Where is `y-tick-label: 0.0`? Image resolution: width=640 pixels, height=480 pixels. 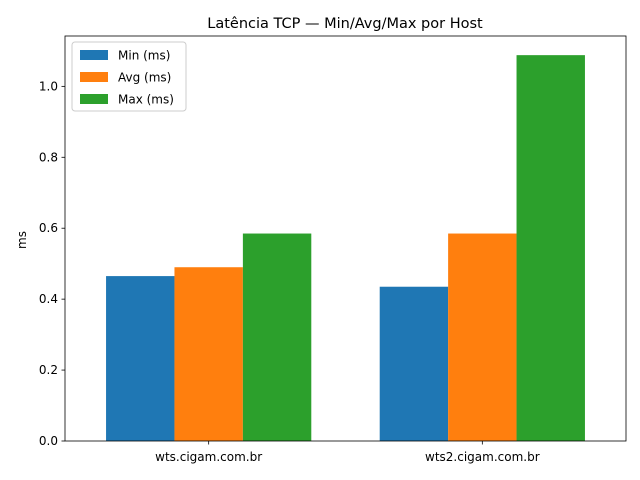 y-tick-label: 0.0 is located at coordinates (48, 441).